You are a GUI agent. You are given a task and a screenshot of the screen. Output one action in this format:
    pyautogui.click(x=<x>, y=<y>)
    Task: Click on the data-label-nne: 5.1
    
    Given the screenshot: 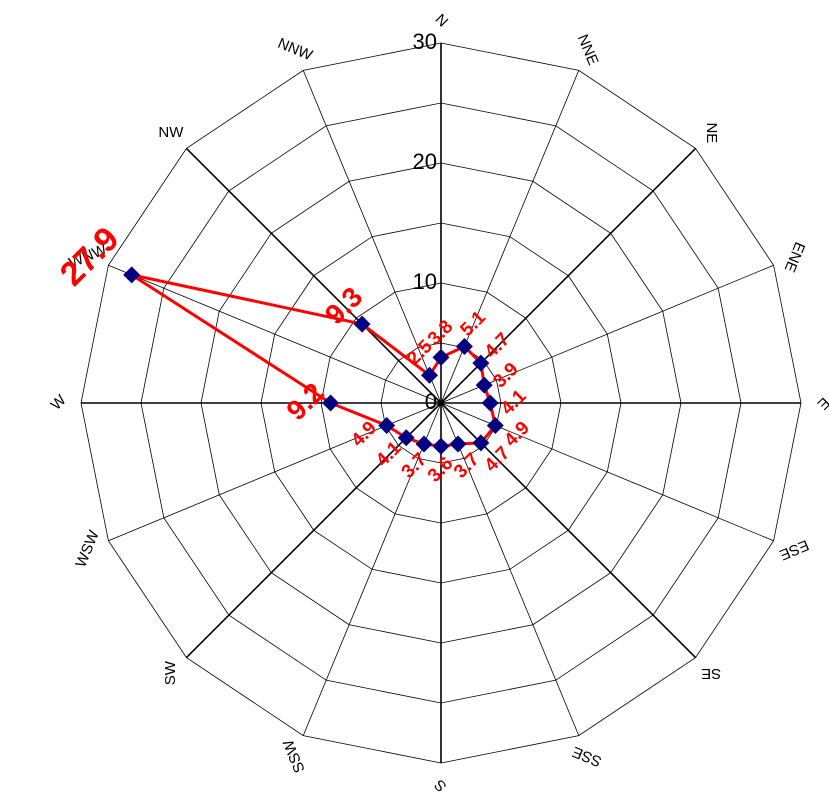 What is the action you would take?
    pyautogui.click(x=473, y=324)
    